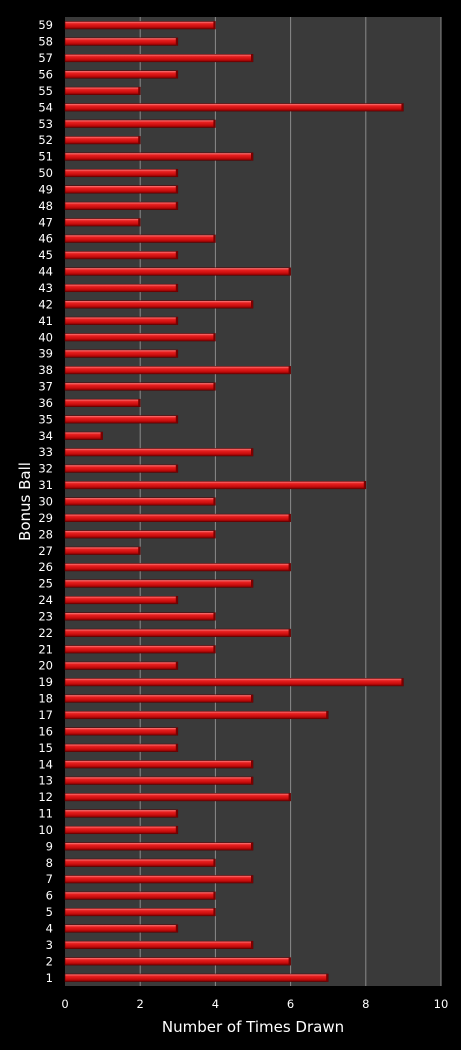  I want to click on x-tick-label: 0, so click(64, 1004).